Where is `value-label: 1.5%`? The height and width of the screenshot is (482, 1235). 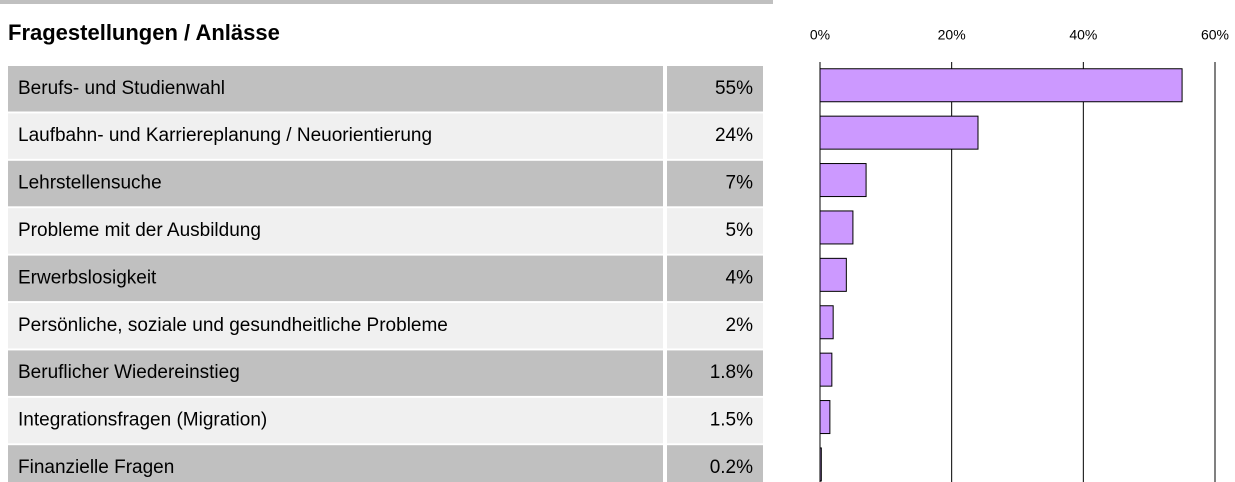 value-label: 1.5% is located at coordinates (731, 420).